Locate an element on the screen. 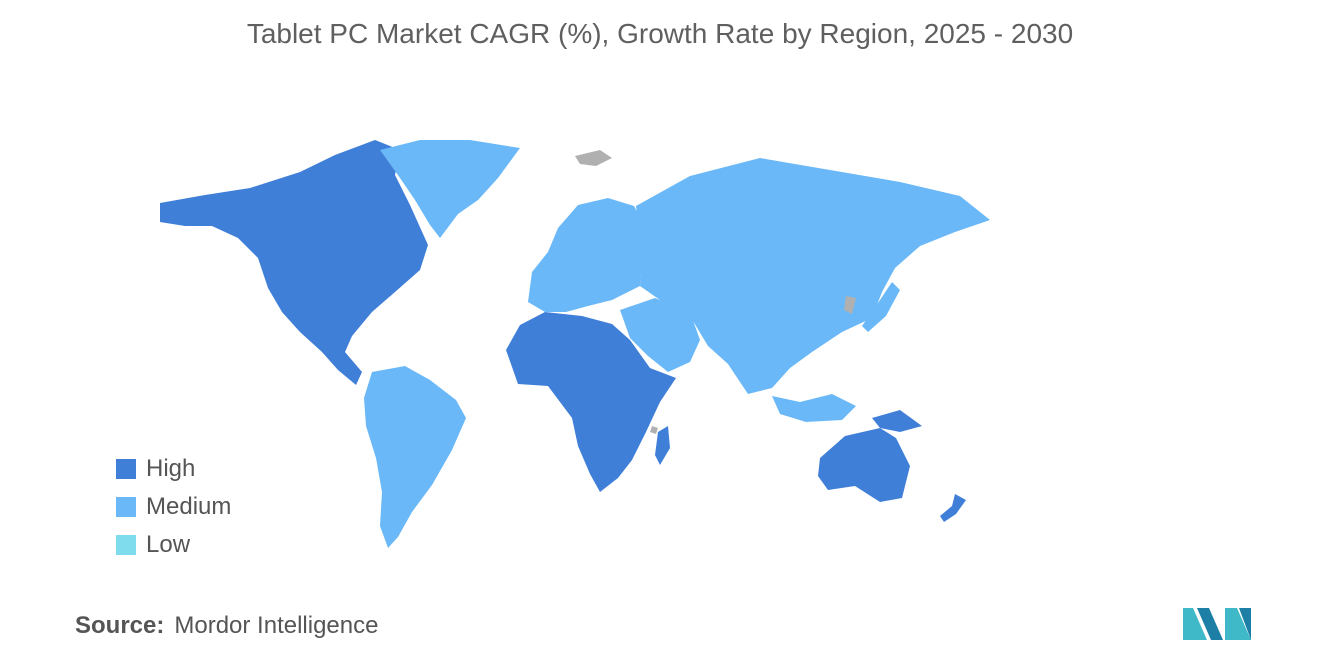 This screenshot has height=665, width=1320. region-australia is located at coordinates (864, 465).